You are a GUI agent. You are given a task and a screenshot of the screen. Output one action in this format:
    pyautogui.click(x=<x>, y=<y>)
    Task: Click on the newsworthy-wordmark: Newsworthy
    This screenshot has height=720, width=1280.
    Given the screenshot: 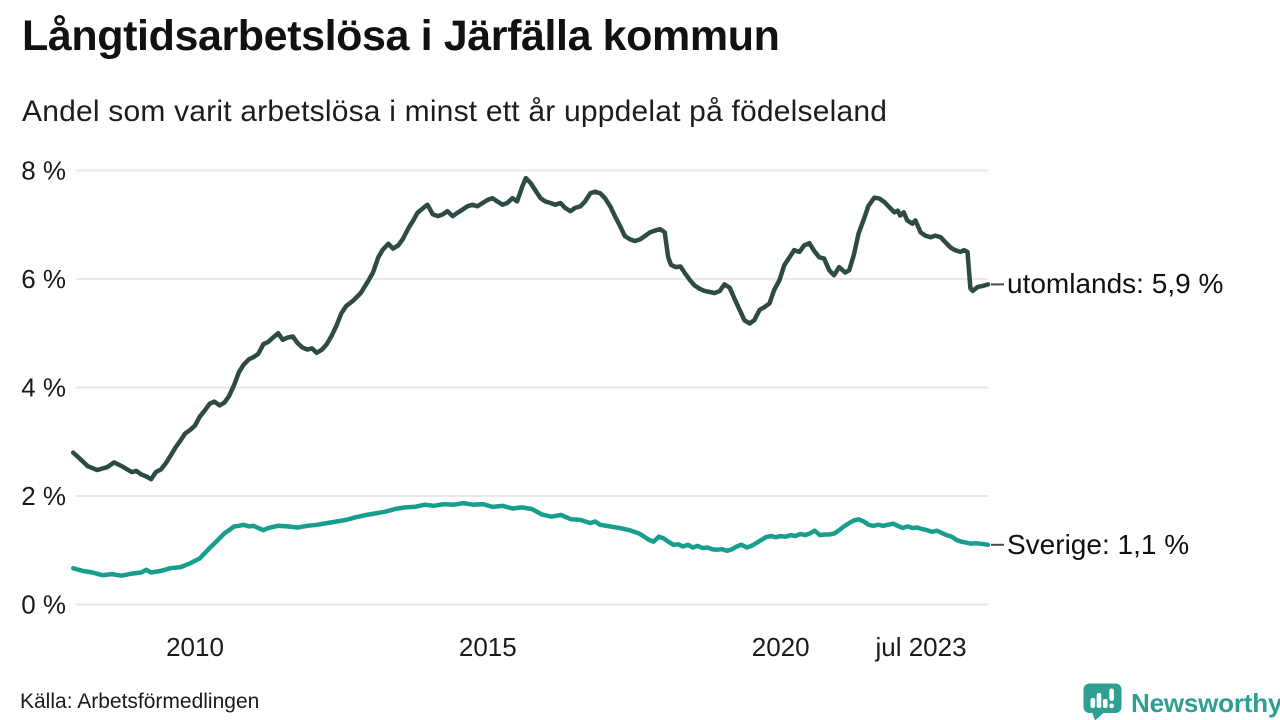 What is the action you would take?
    pyautogui.click(x=1205, y=703)
    